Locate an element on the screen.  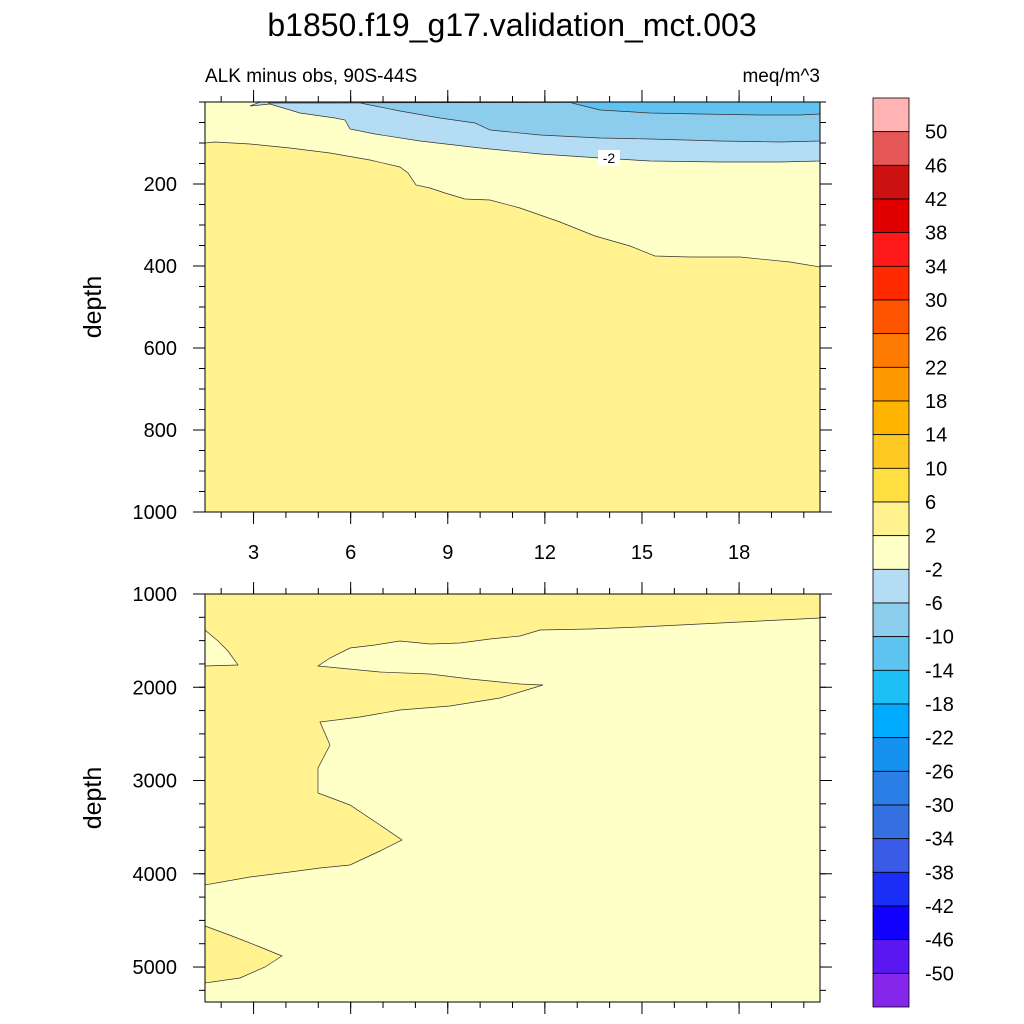
x-tick-label: 6 is located at coordinates (350, 553).